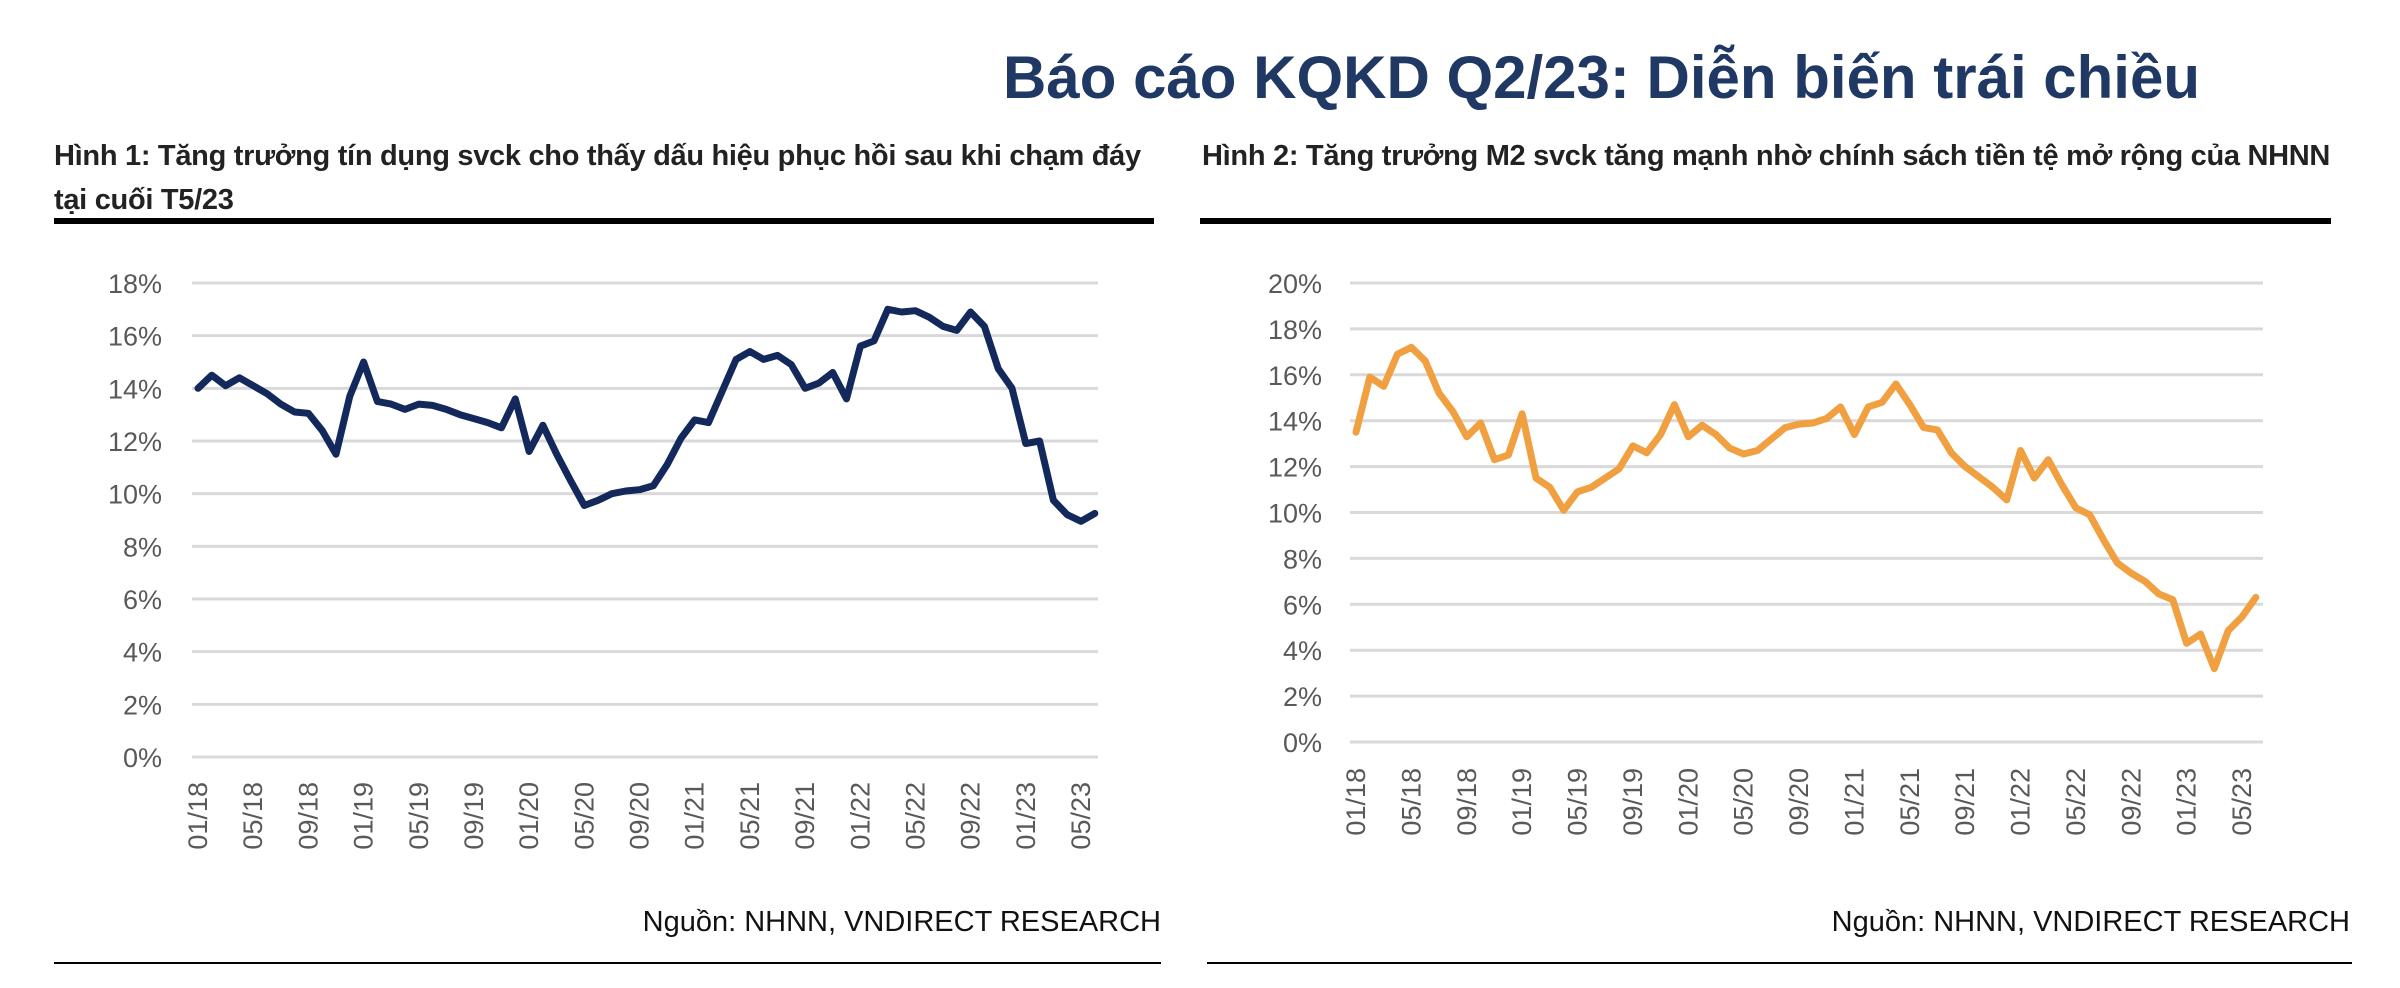 This screenshot has height=988, width=2400. Describe the element at coordinates (1295, 284) in the screenshot. I see `y-tick-label: 20%` at that location.